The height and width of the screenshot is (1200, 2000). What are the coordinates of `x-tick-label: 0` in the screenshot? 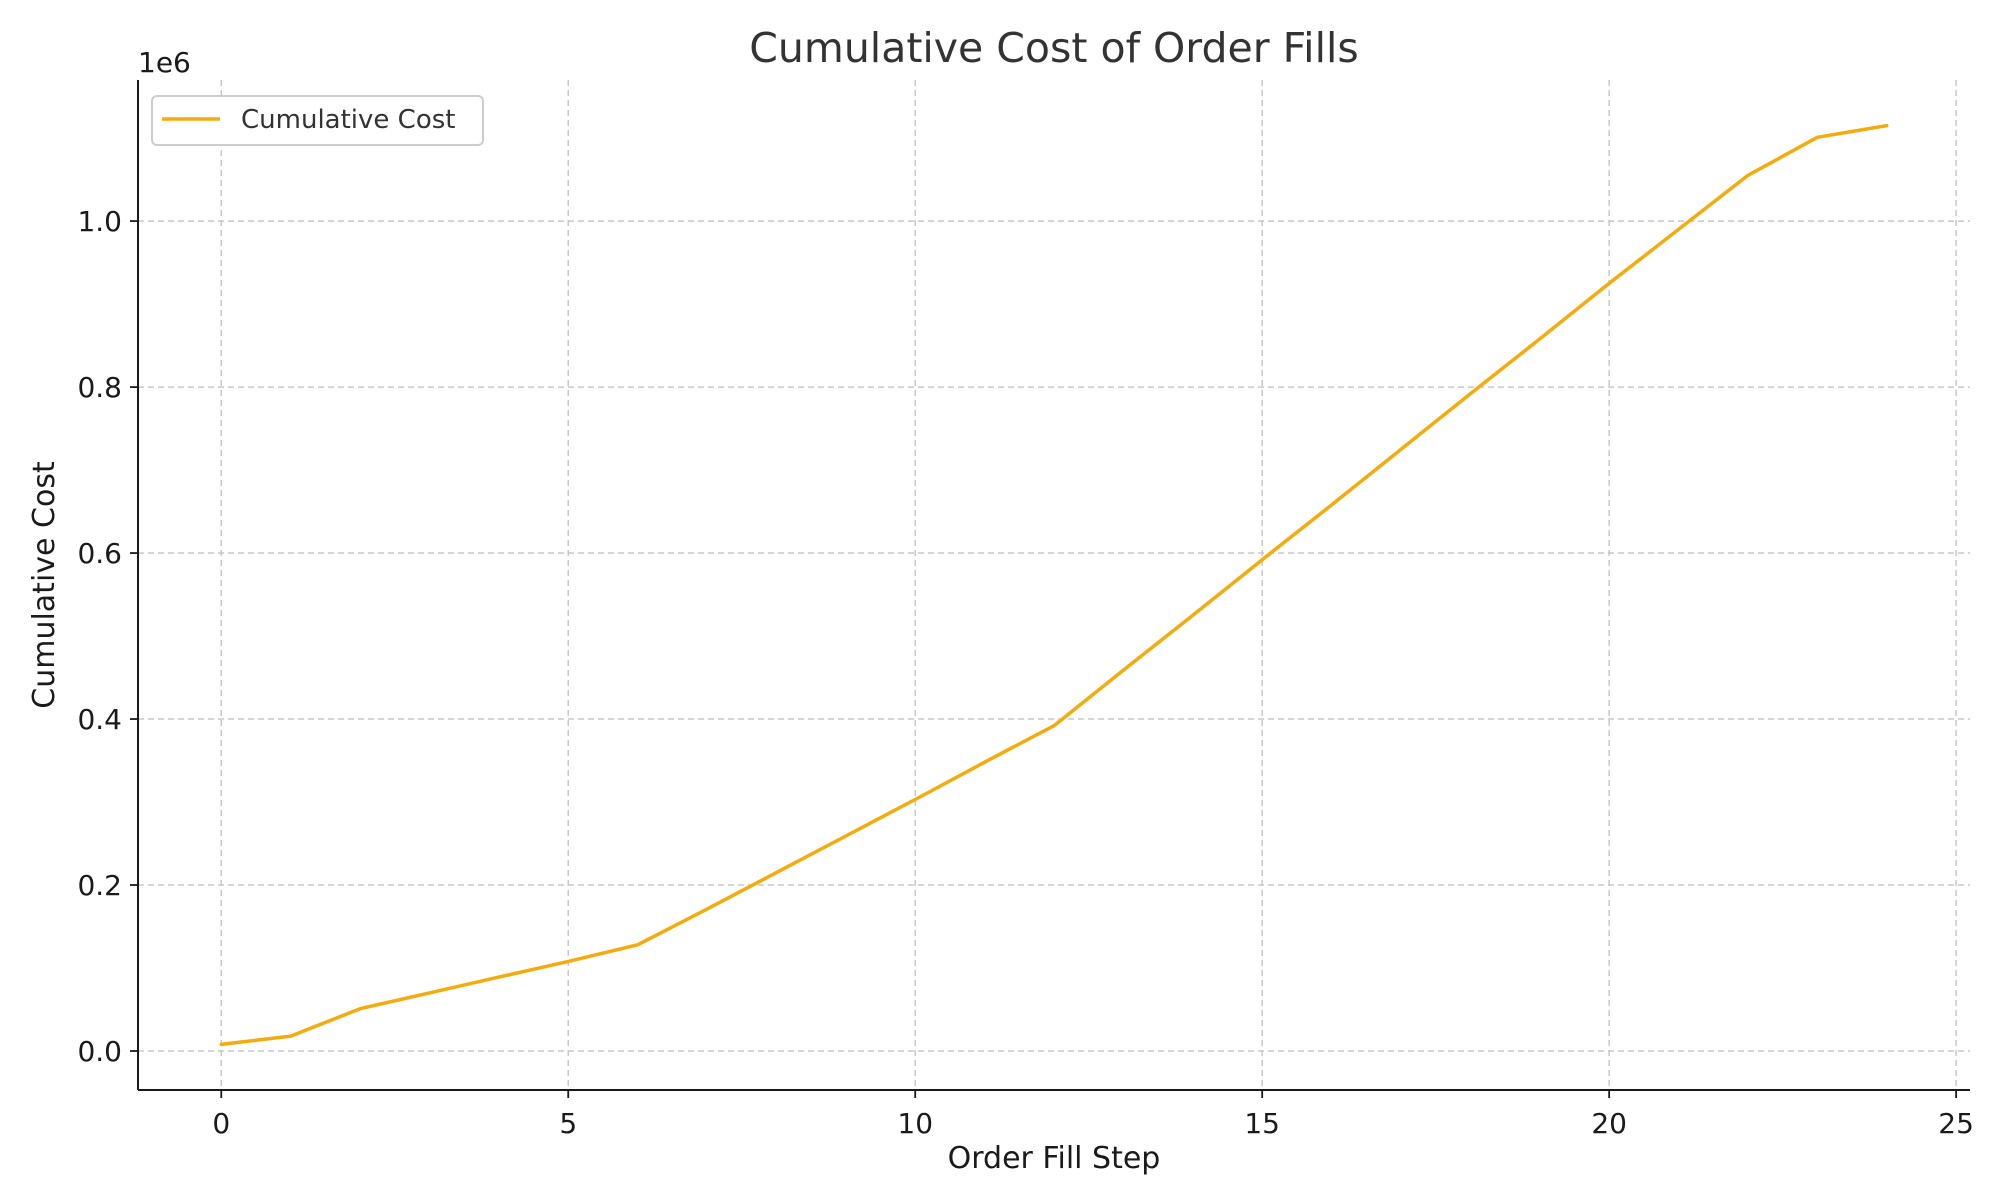 It's located at (221, 1123).